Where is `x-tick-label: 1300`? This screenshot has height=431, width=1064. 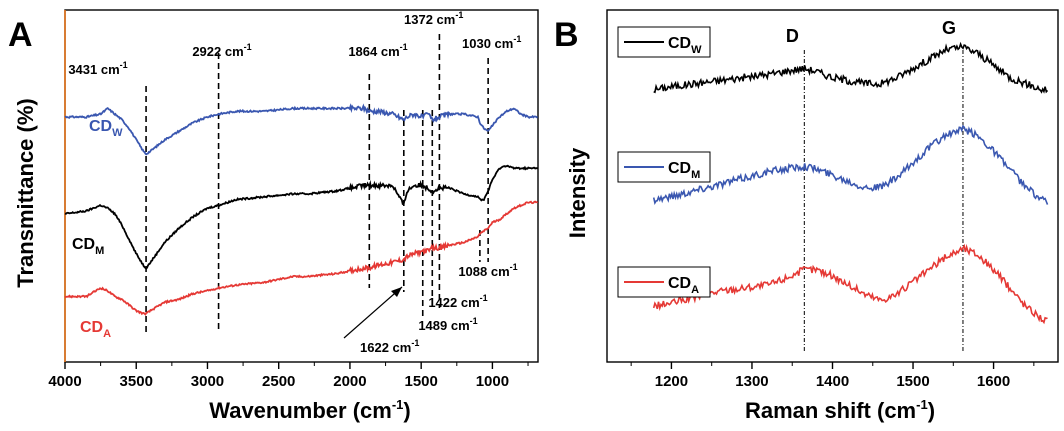 x-tick-label: 1300 is located at coordinates (751, 381).